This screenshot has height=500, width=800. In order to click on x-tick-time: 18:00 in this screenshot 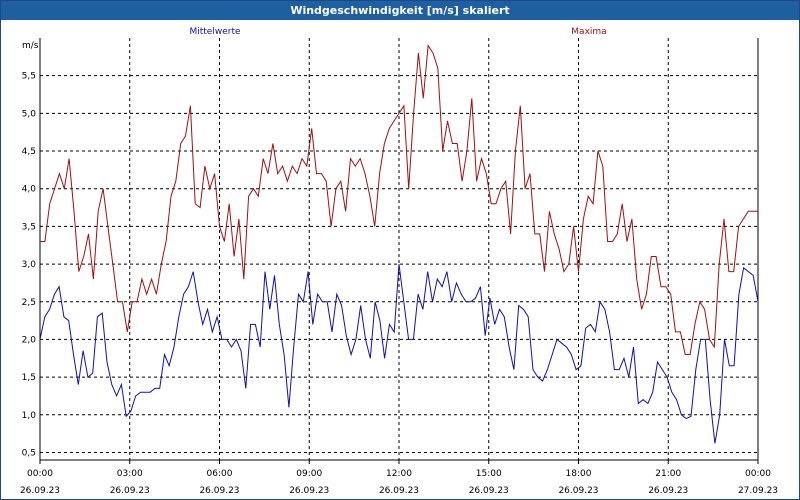, I will do `click(579, 474)`.